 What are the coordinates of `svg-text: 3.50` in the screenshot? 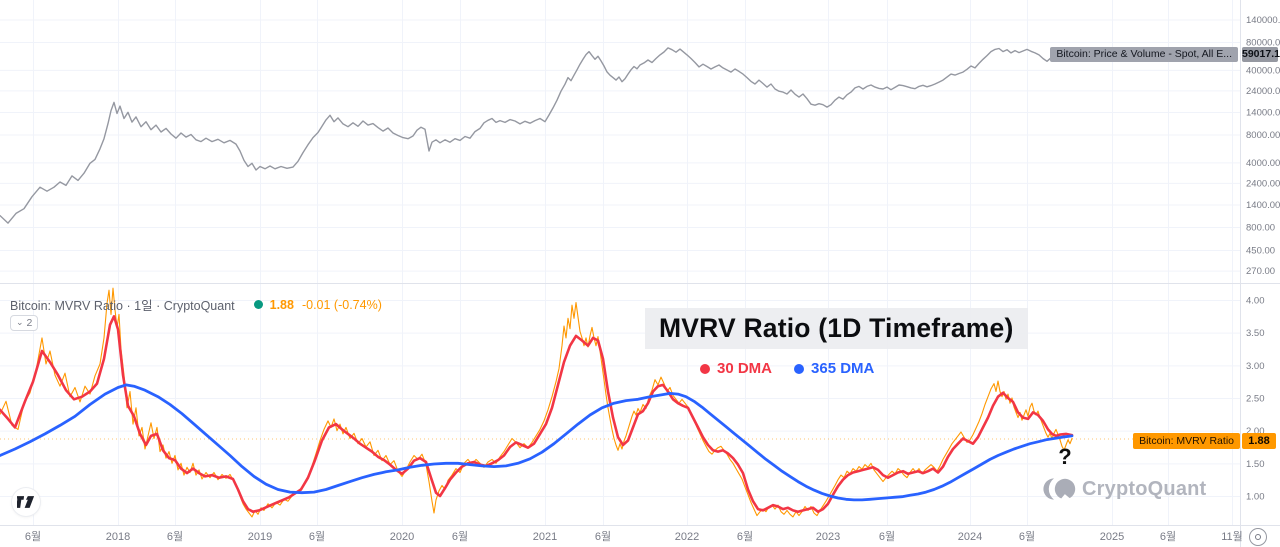 It's located at (1255, 333).